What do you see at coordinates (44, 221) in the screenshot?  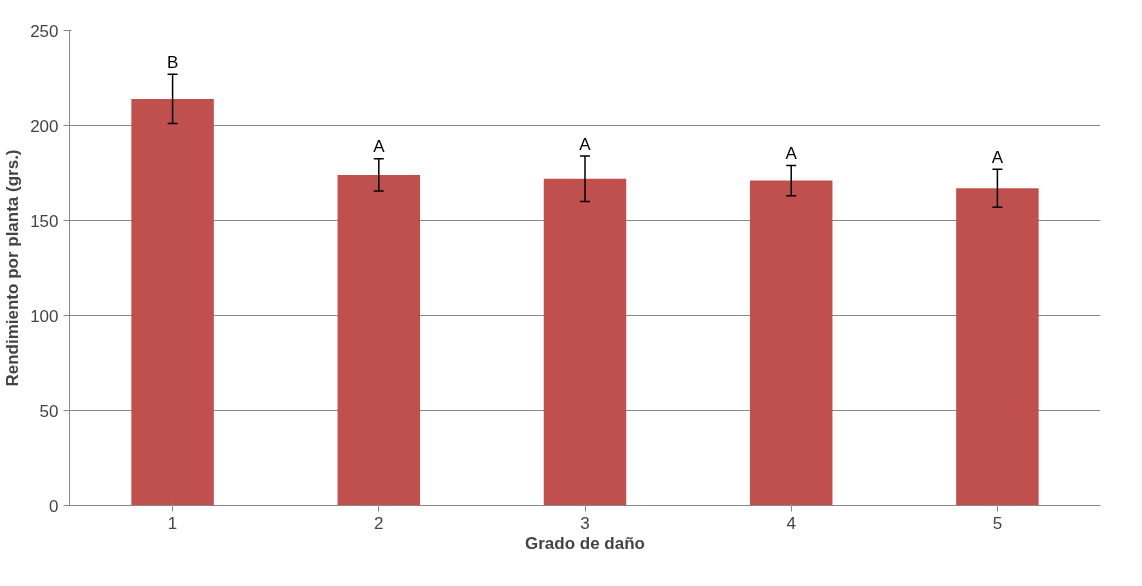 I see `y-tick-label: 150` at bounding box center [44, 221].